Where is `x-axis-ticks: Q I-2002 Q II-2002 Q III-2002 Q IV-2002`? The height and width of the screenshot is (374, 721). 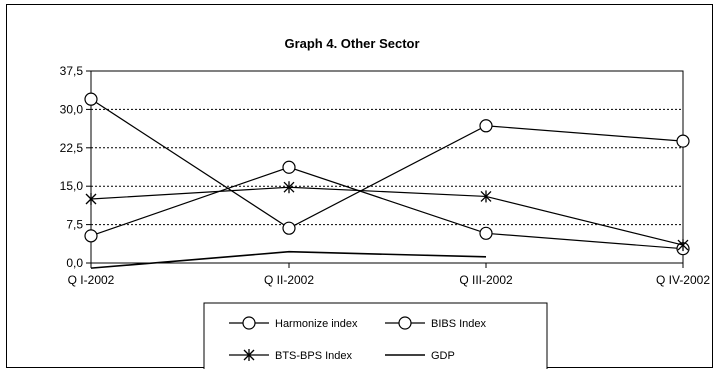 x-axis-ticks: Q I-2002 Q II-2002 Q III-2002 Q IV-2002 is located at coordinates (389, 275).